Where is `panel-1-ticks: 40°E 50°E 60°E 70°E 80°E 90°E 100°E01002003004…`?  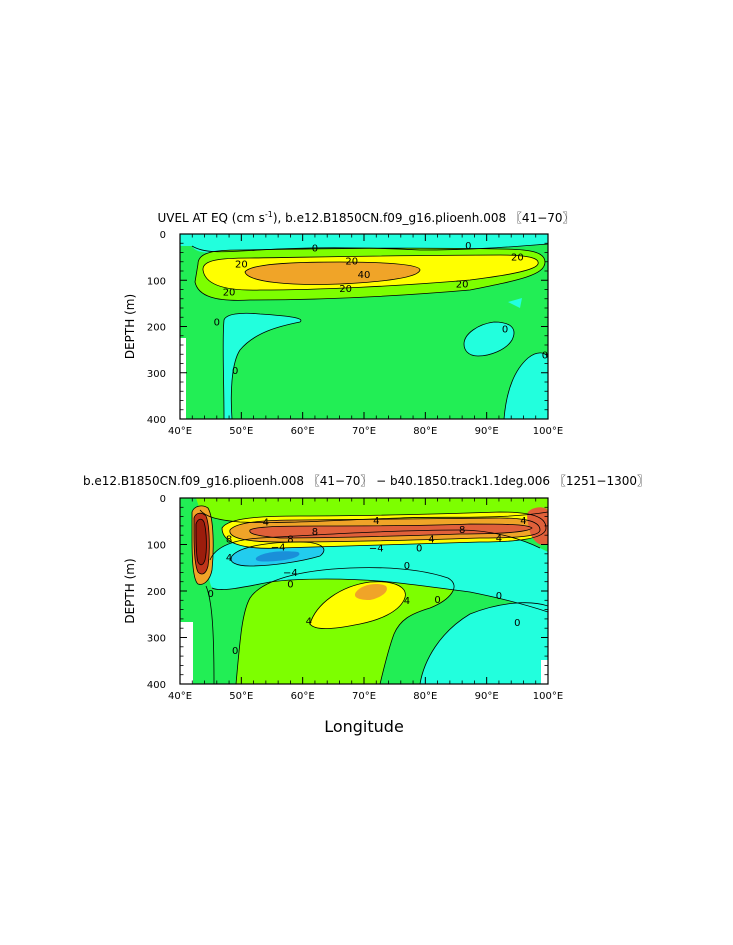 panel-1-ticks: 40°E 50°E 60°E 70°E 80°E 90°E 100°E01002003004… is located at coordinates (355, 333).